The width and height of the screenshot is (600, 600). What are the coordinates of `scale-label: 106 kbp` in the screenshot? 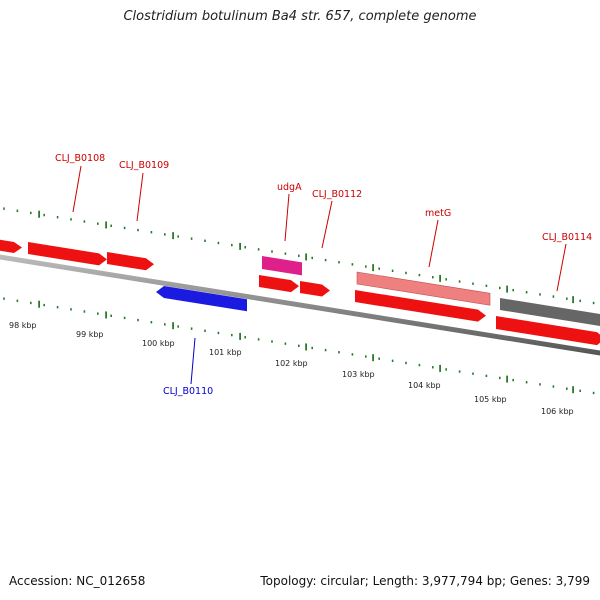 It's located at (557, 411).